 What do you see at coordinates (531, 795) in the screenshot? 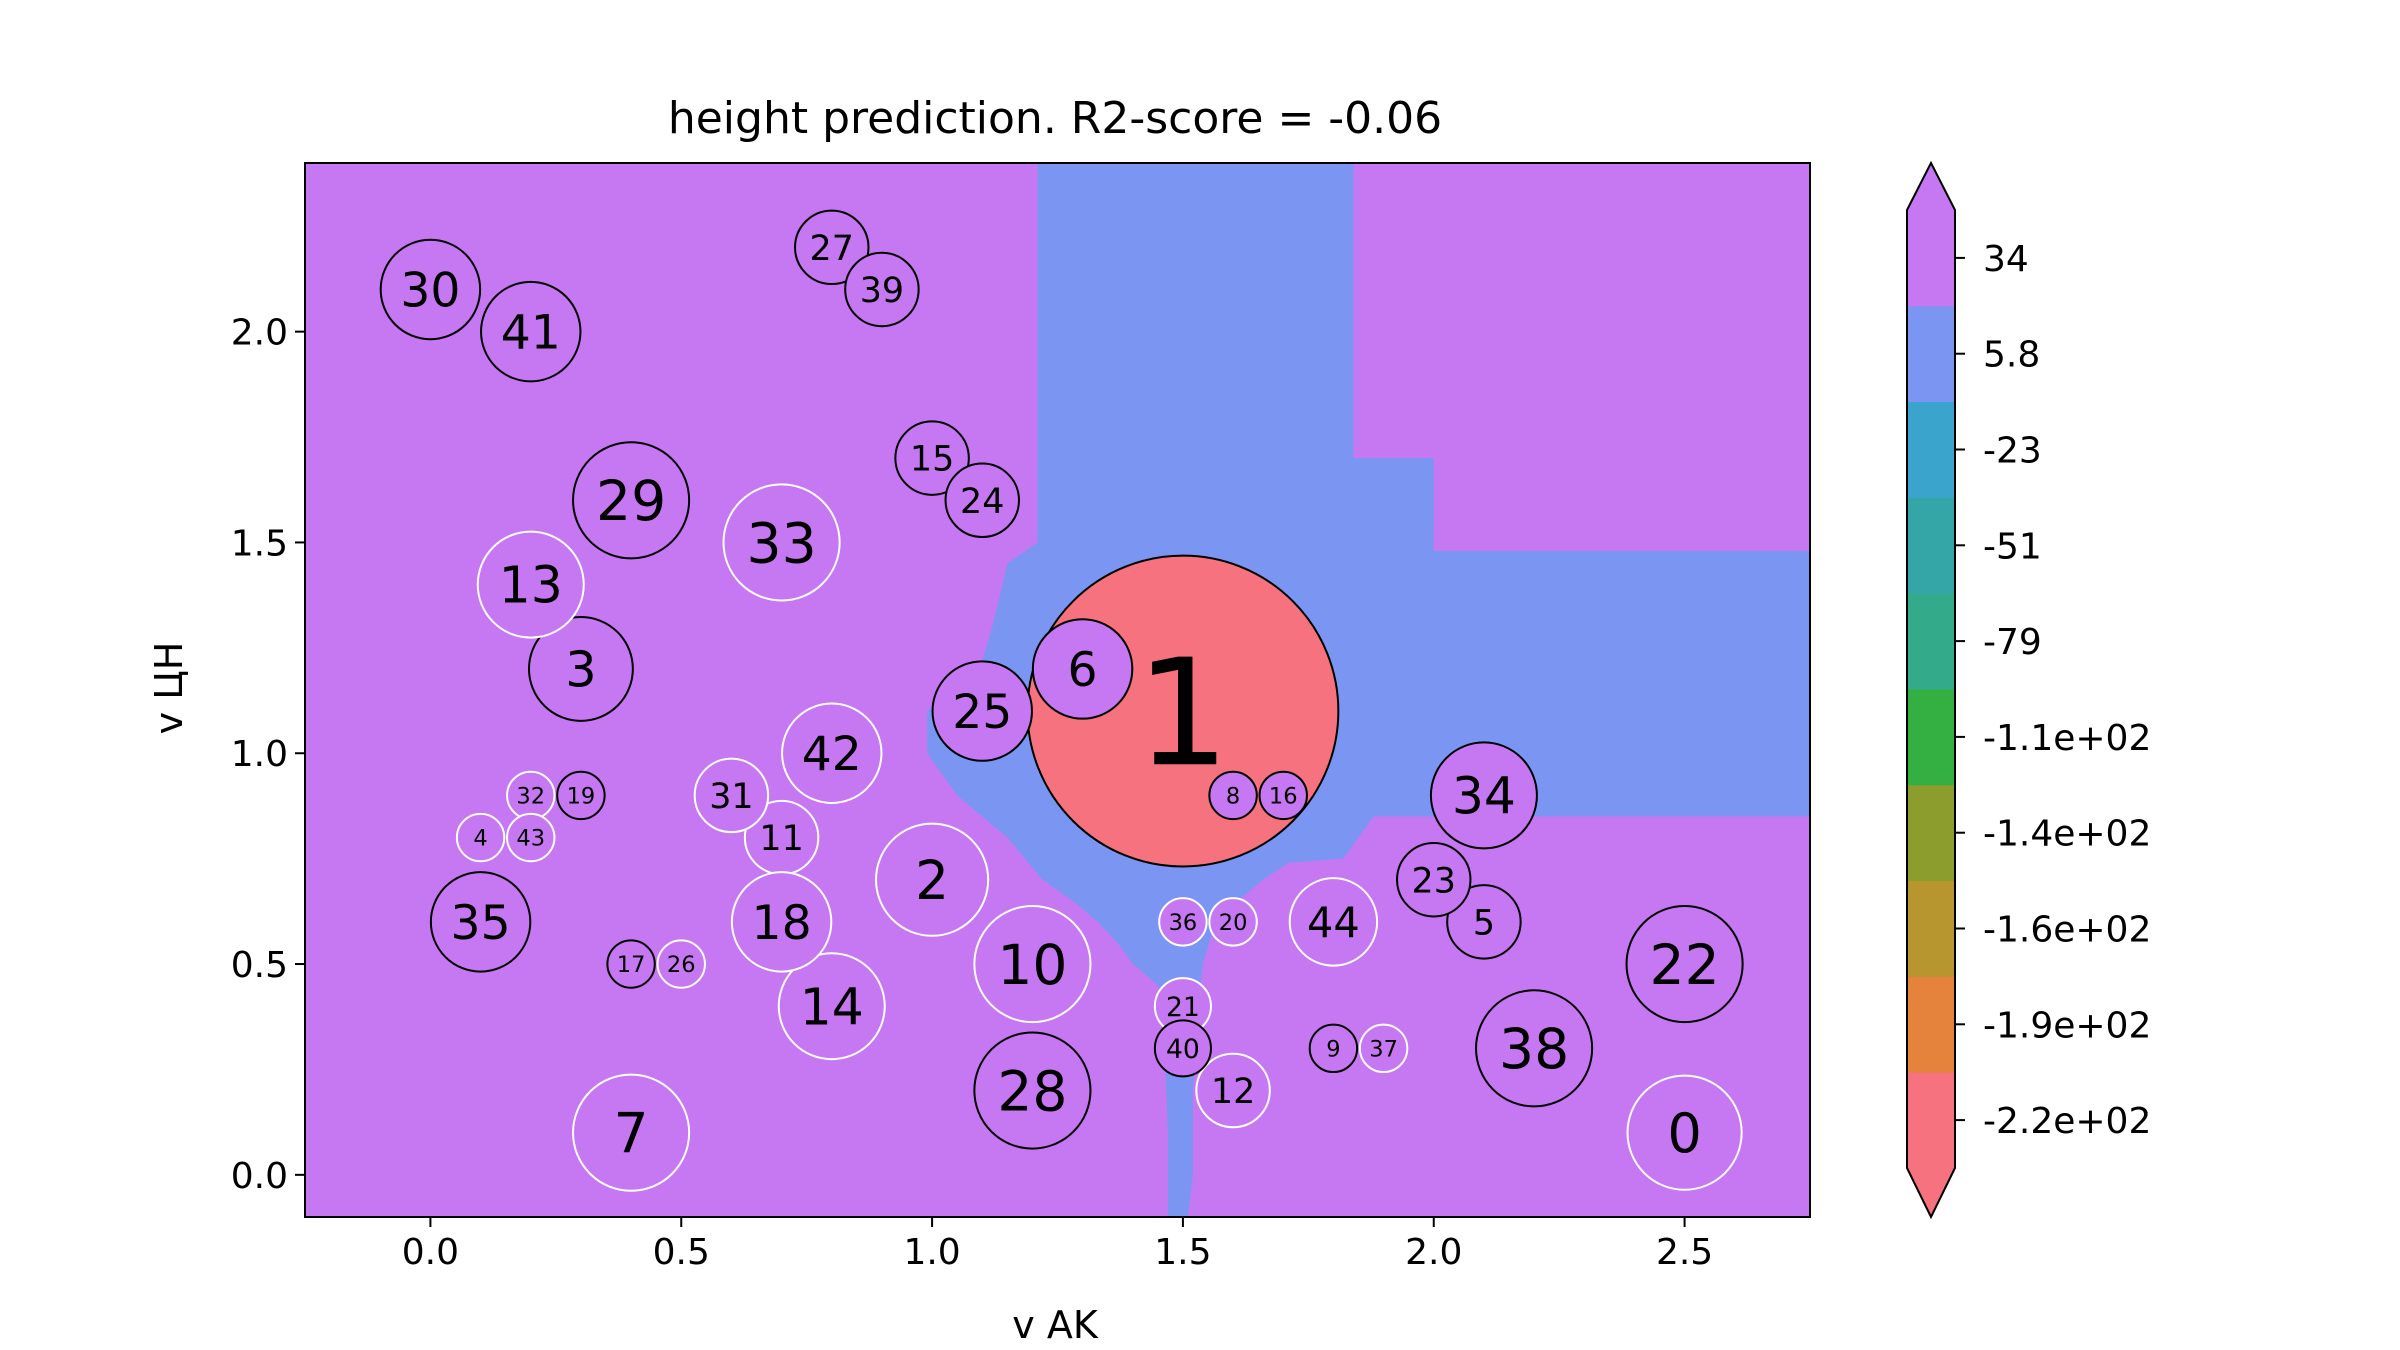
I see `data-point: 32` at bounding box center [531, 795].